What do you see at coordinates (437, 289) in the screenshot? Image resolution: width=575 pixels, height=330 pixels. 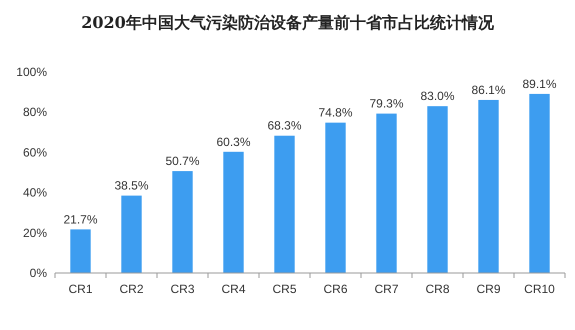 I see `x-tick-label: CR8` at bounding box center [437, 289].